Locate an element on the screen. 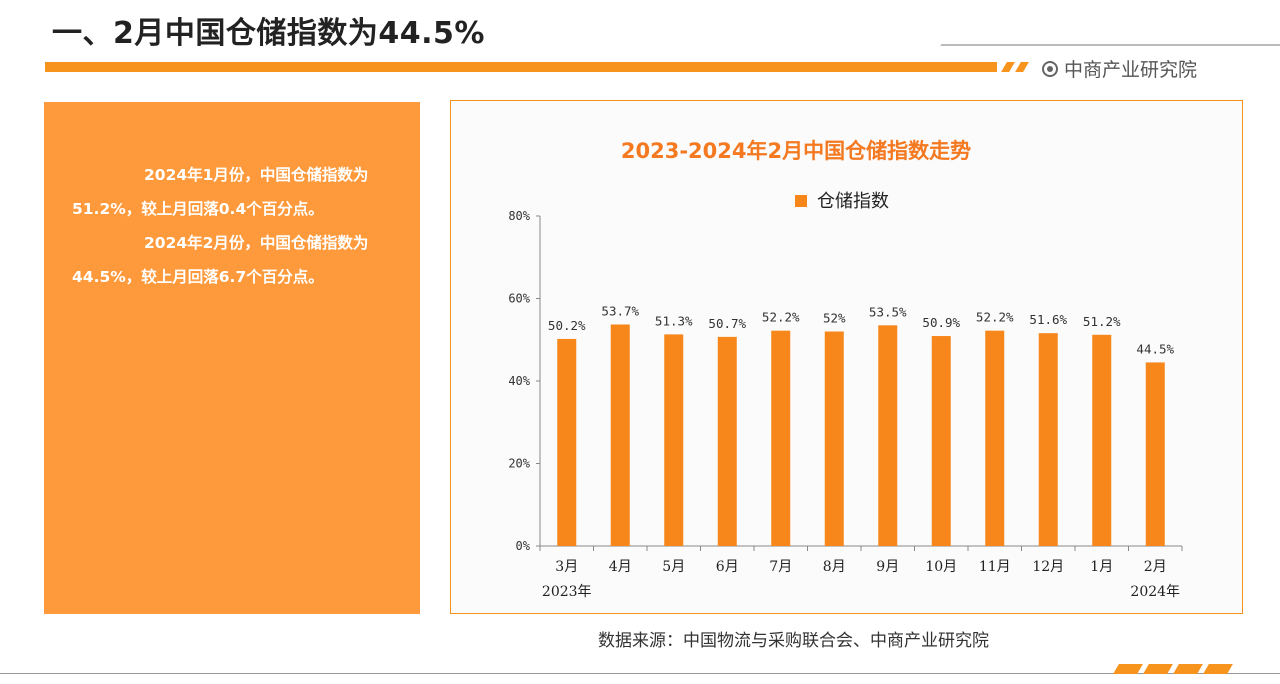 The width and height of the screenshot is (1280, 684). data-label: 51.3% is located at coordinates (674, 320).